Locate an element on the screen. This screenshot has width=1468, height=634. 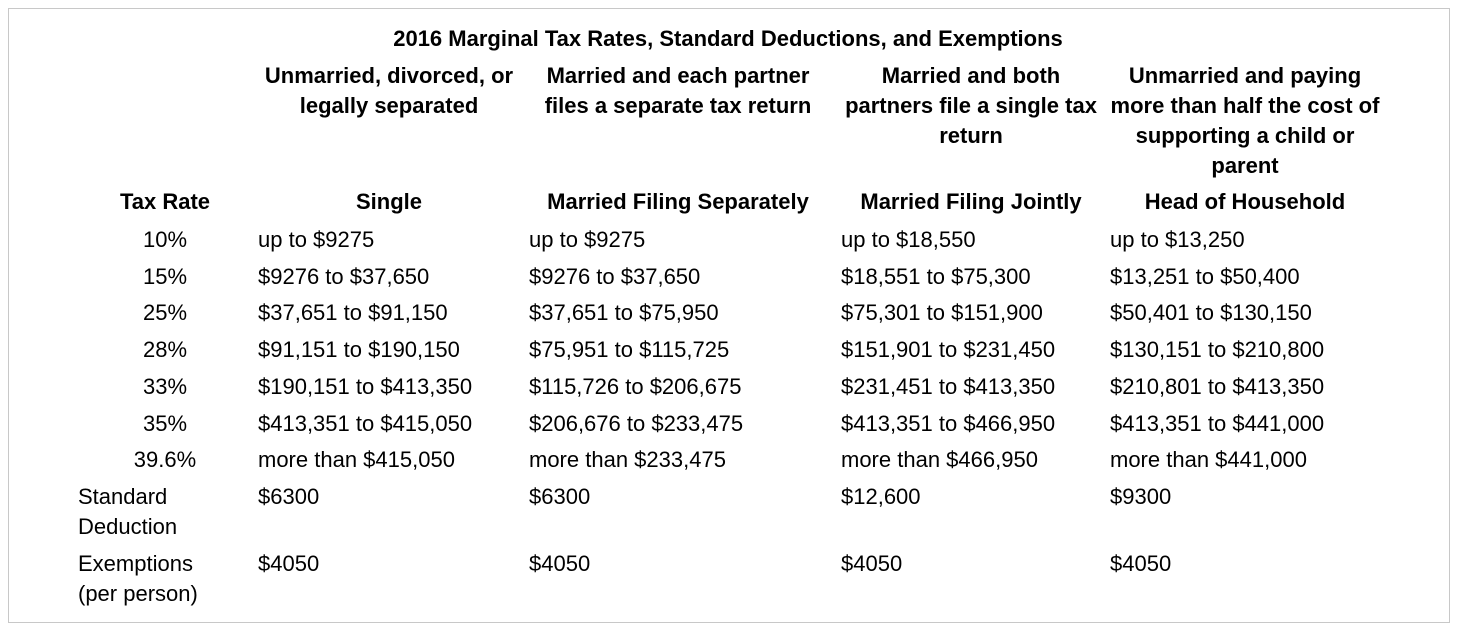
table-cell: more than $441,000 is located at coordinates (1208, 459).